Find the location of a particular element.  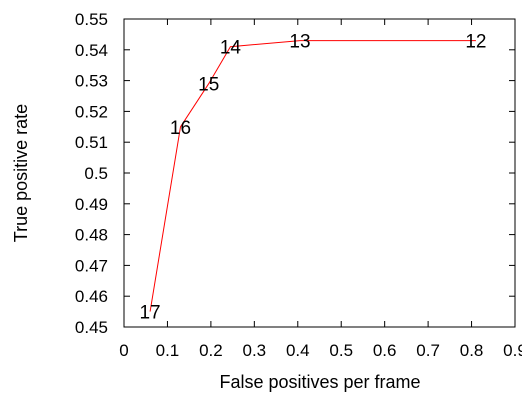

x-tick-label: 0.1 is located at coordinates (168, 350).